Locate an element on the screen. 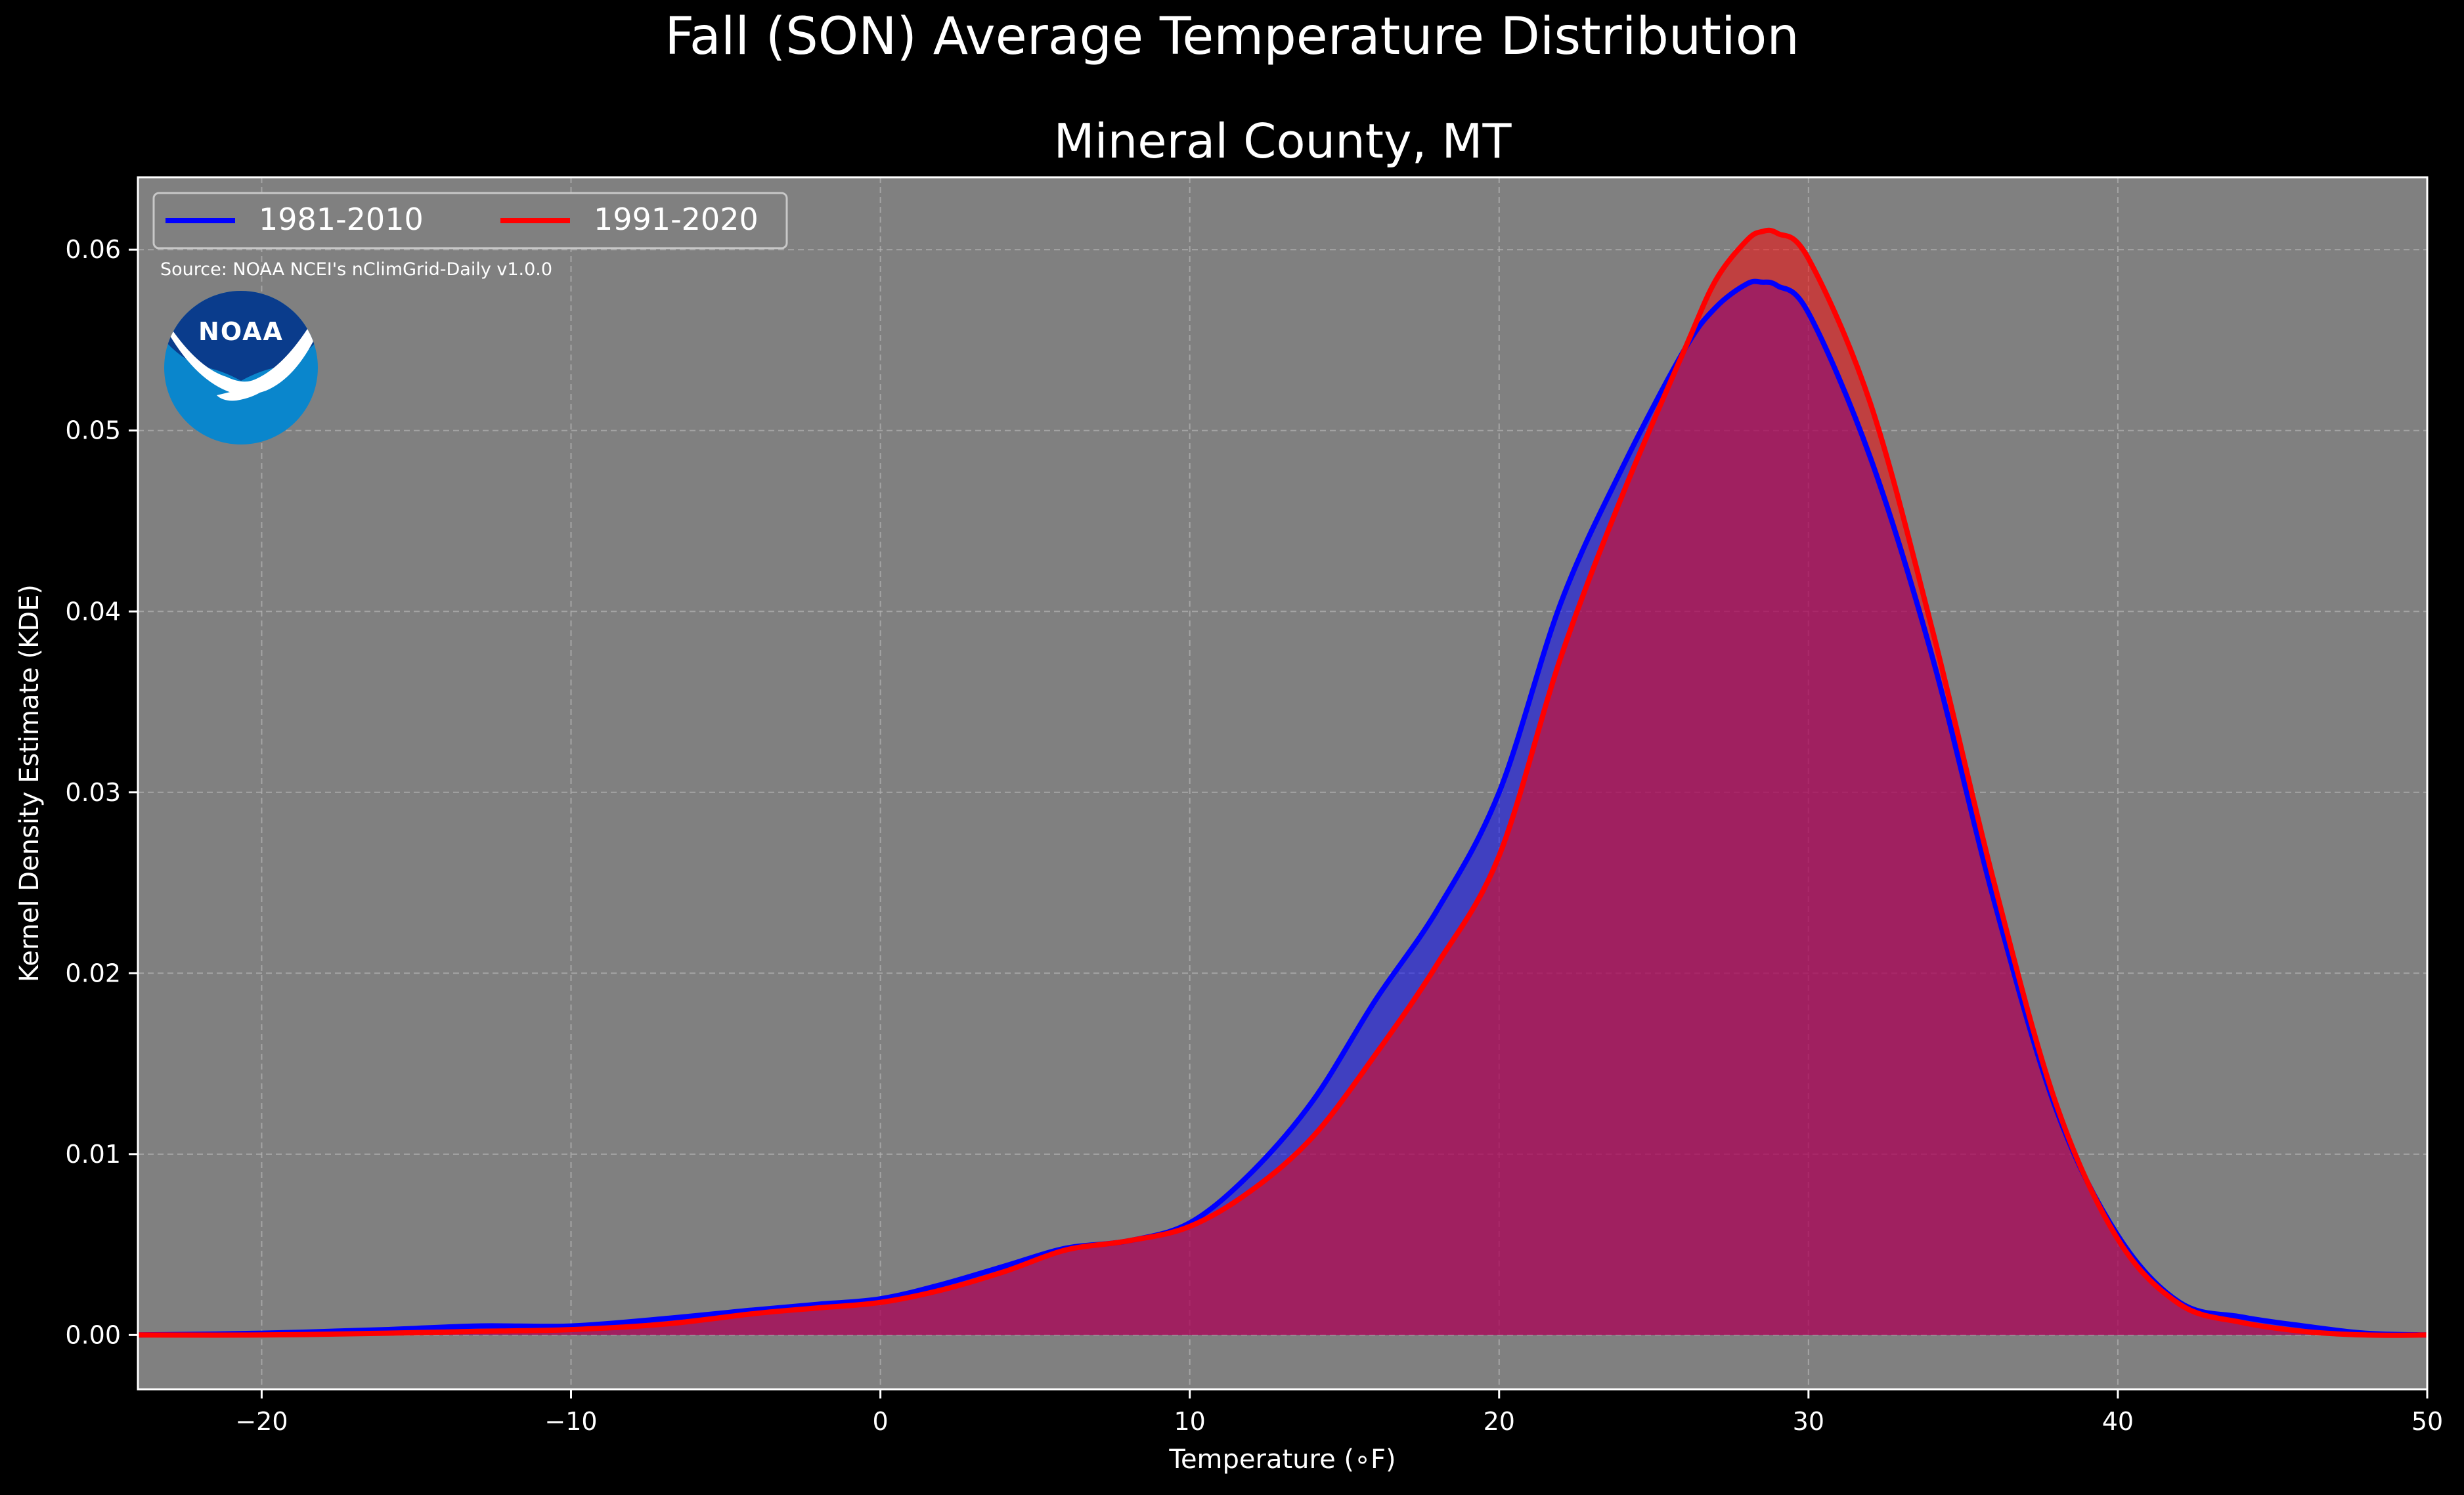  x-tick-label: 0 is located at coordinates (881, 1421).